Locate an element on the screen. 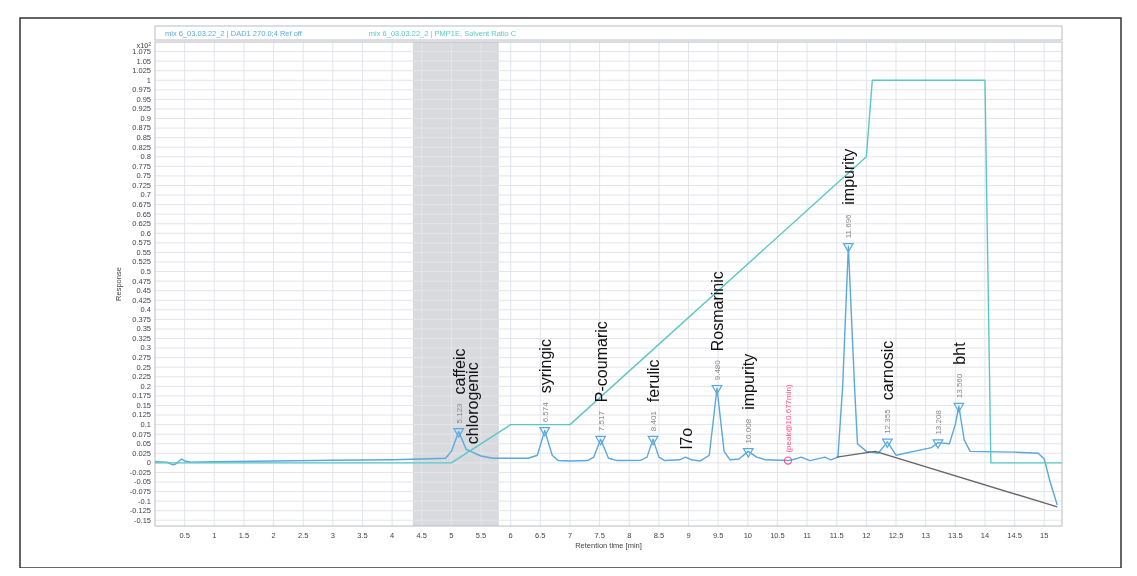 This screenshot has width=1137, height=576. annotation: 6.574 is located at coordinates (545, 412).